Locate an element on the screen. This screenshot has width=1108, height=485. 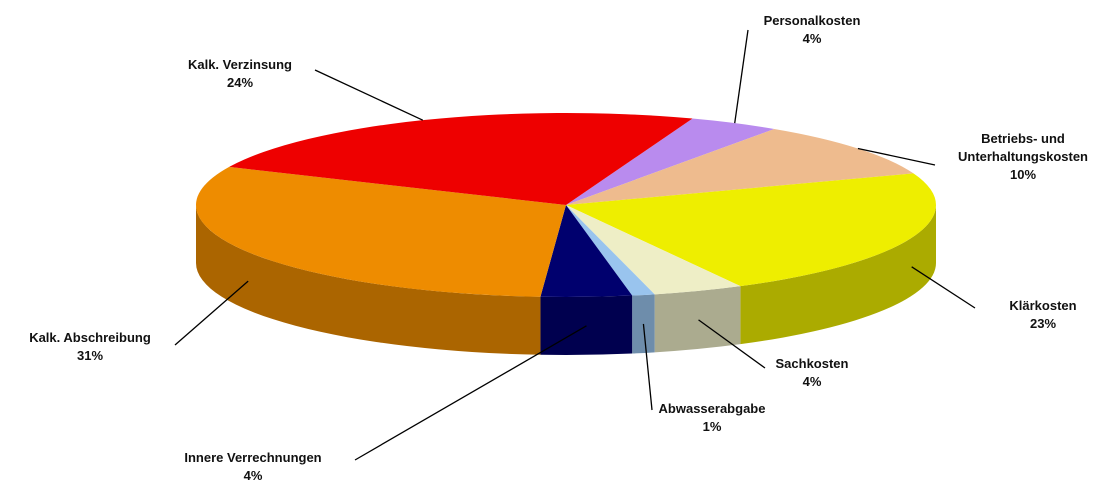
category-label: Innere Verrechnungen is located at coordinates (253, 457).